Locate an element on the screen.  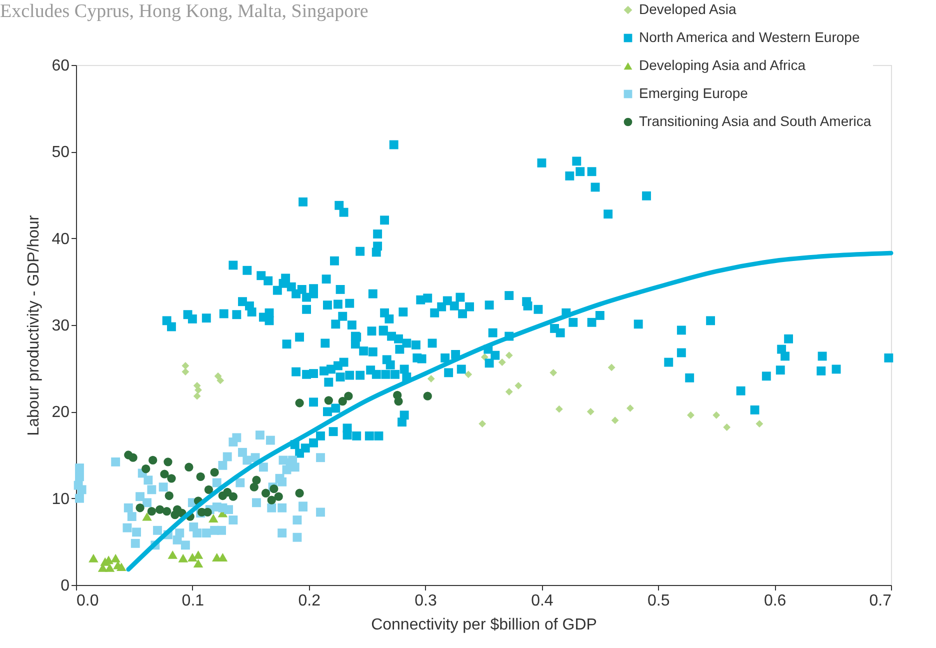
legend-label: Emerging Europe is located at coordinates (693, 93).